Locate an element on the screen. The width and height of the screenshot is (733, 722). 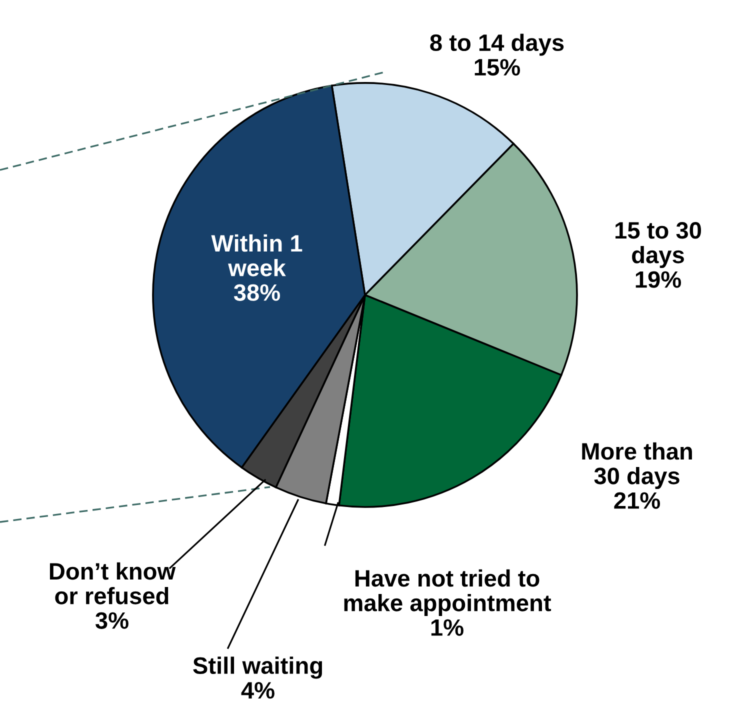
data-label: 4% is located at coordinates (257, 690).